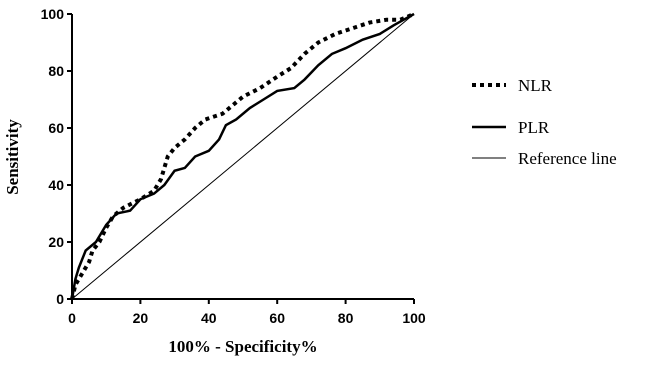  I want to click on x-tick-label: 20, so click(141, 318).